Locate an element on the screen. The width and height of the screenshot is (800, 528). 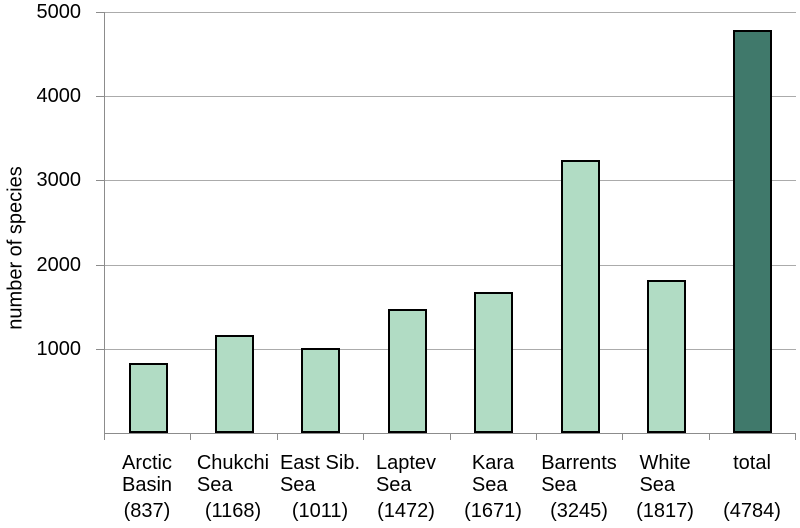
value-label: (1472) is located at coordinates (406, 511).